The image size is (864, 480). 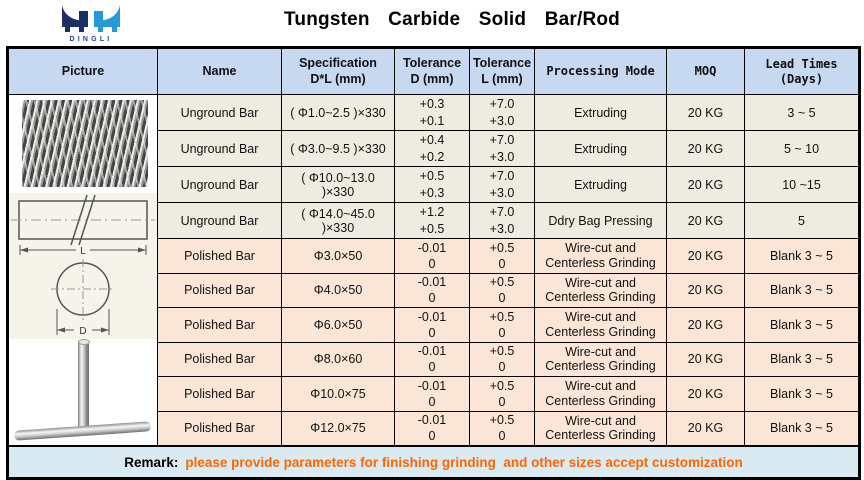 I want to click on header-spec-line1: Specification, so click(x=338, y=62).